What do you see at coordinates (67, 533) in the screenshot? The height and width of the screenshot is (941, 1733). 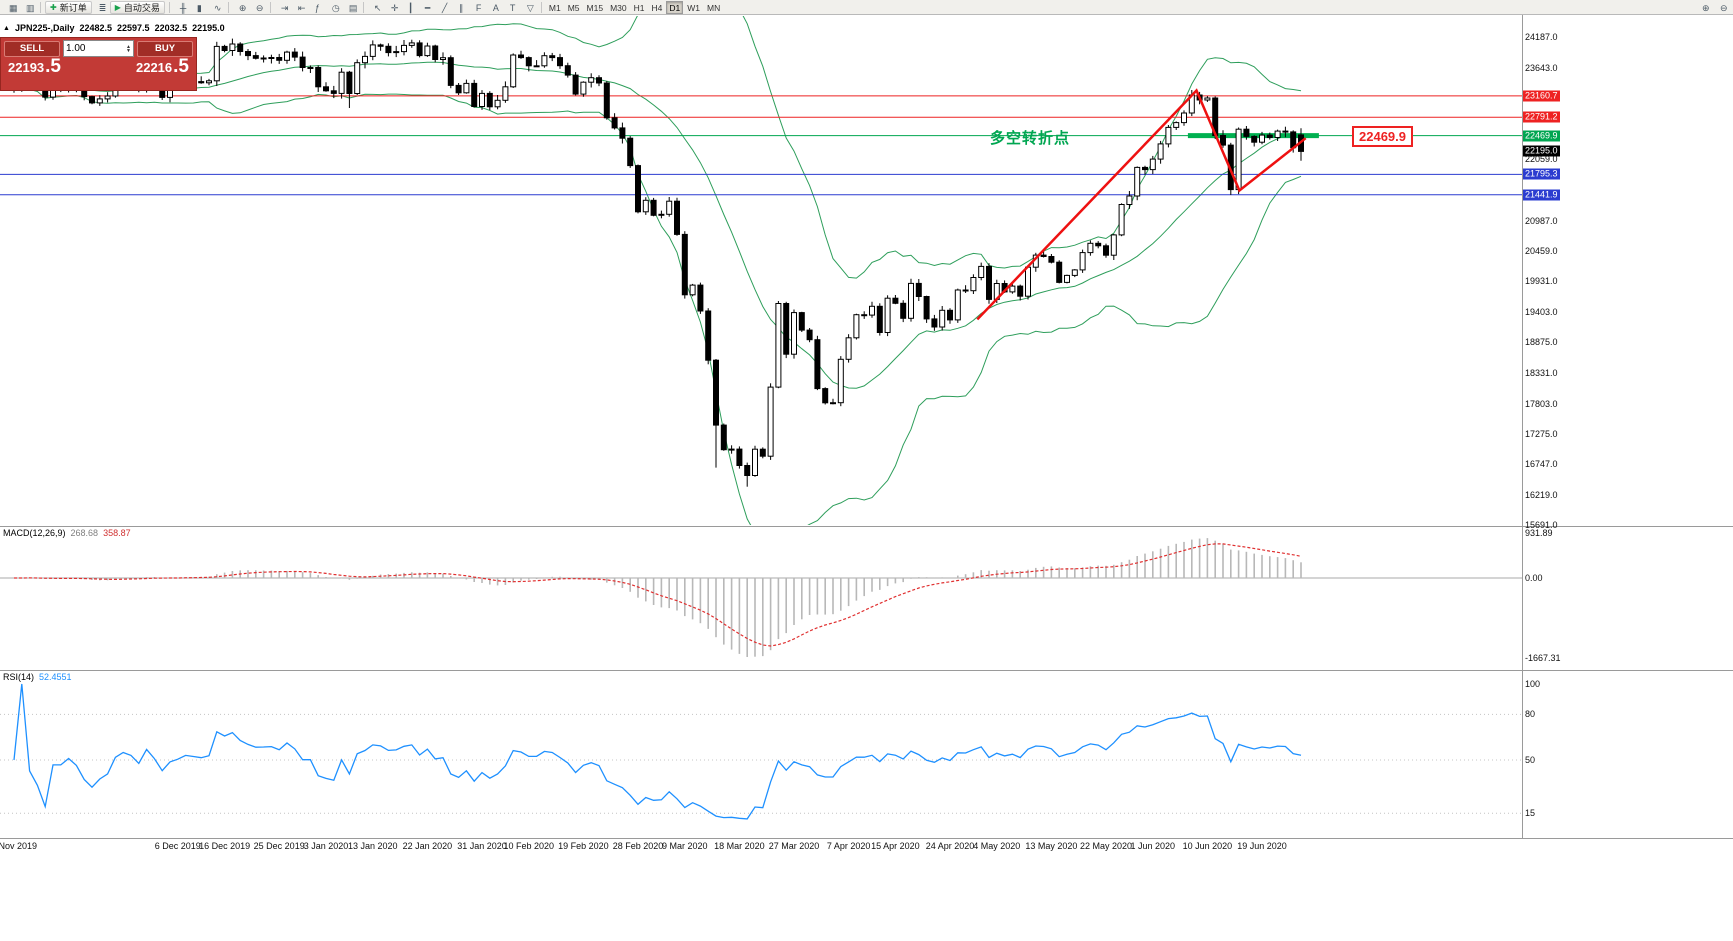 I see `macd-label: MACD(12,26,9) 268.68 358.87` at bounding box center [67, 533].